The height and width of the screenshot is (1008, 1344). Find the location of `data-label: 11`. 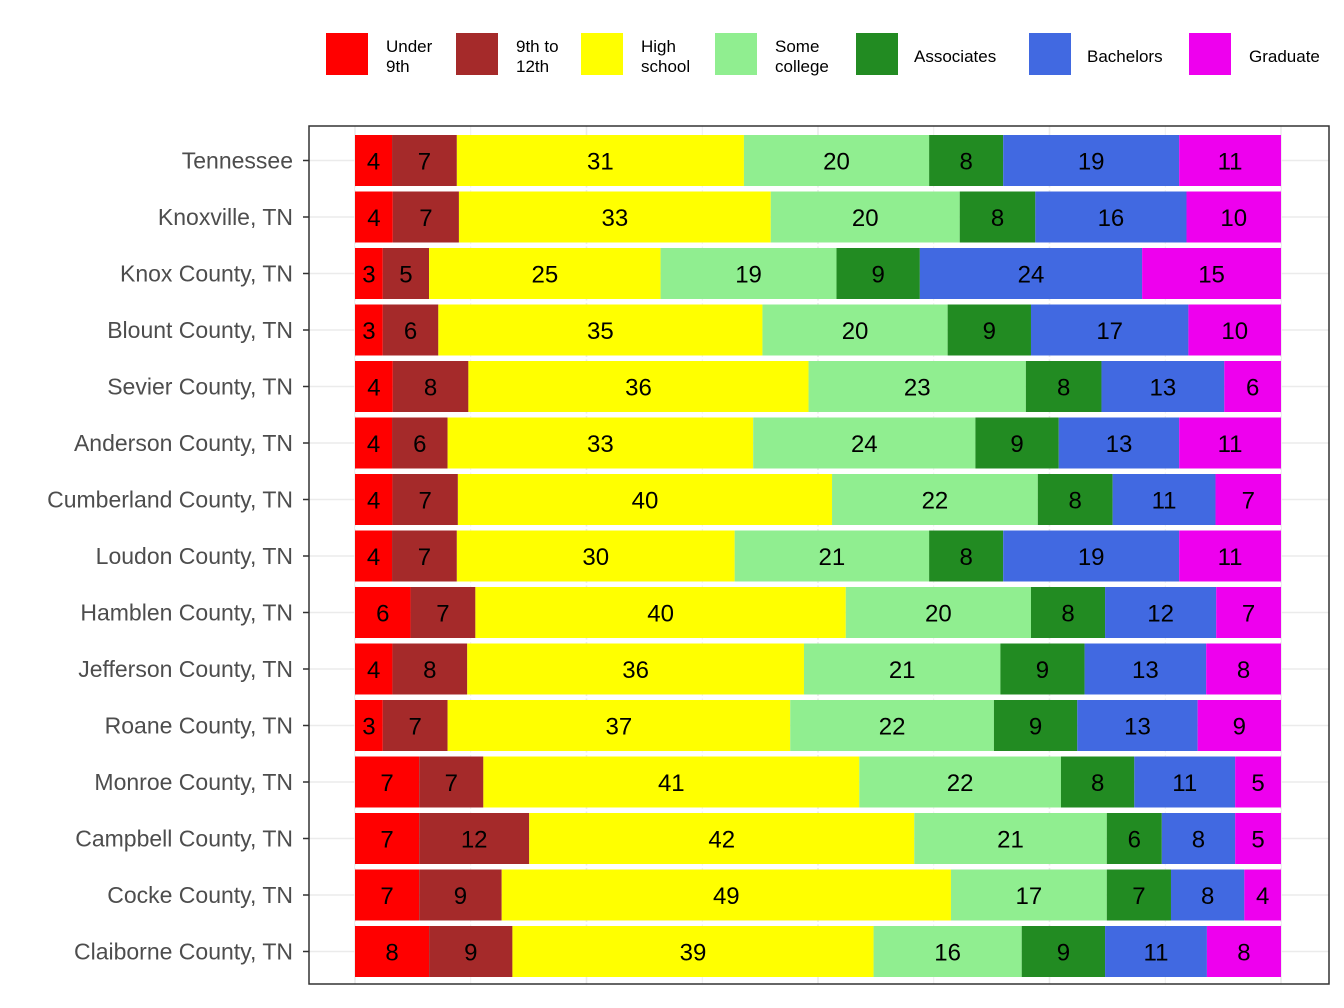

data-label: 11 is located at coordinates (1184, 783).